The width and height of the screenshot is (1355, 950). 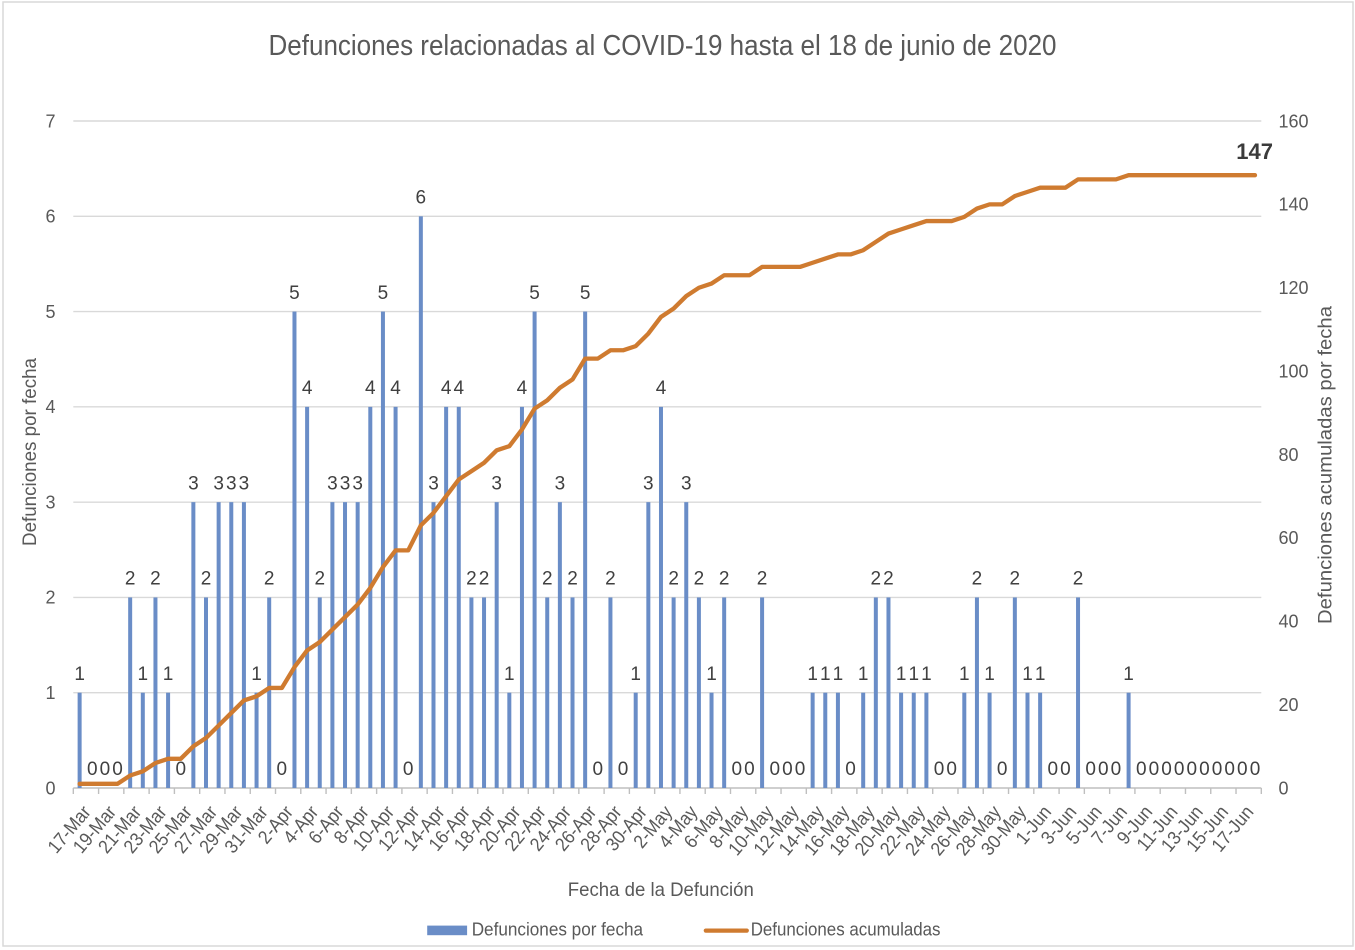 What do you see at coordinates (1294, 121) in the screenshot?
I see `svg-text: 160` at bounding box center [1294, 121].